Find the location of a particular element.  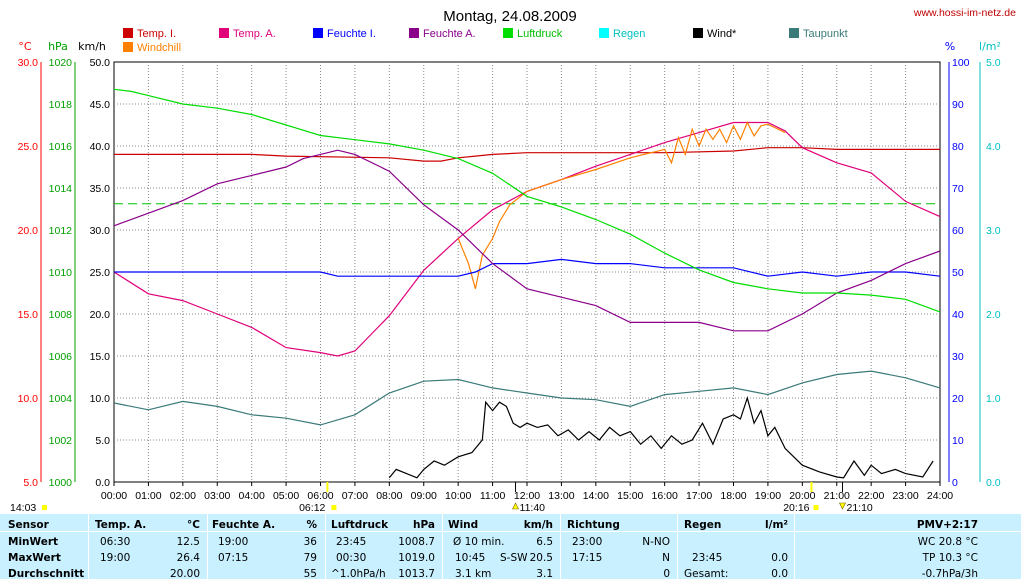

x-tick-label: 00:00 is located at coordinates (114, 496).